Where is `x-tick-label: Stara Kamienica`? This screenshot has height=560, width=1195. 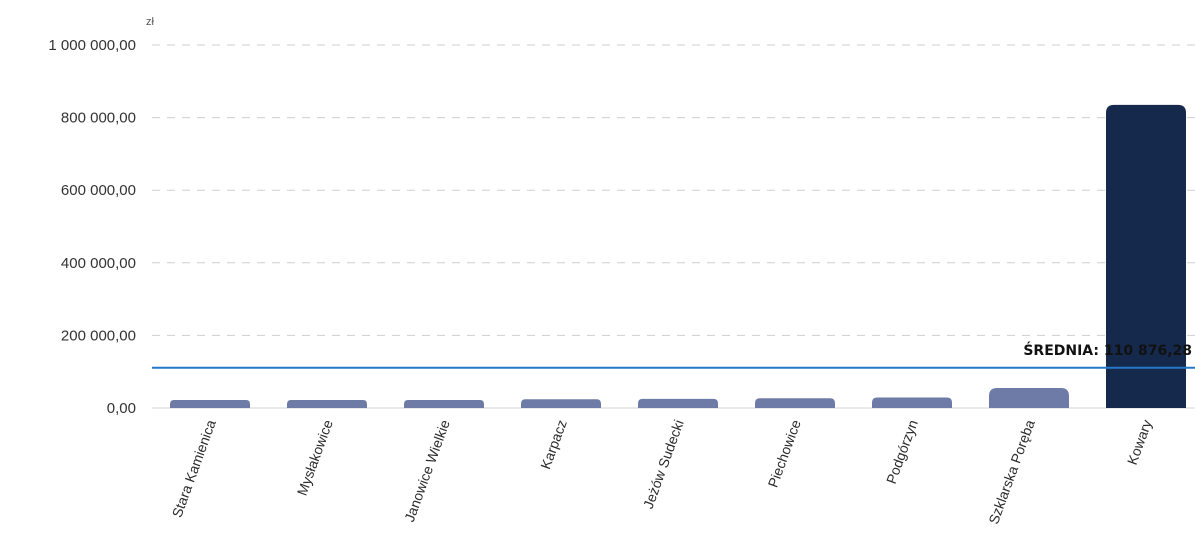 x-tick-label: Stara Kamienica is located at coordinates (194, 468).